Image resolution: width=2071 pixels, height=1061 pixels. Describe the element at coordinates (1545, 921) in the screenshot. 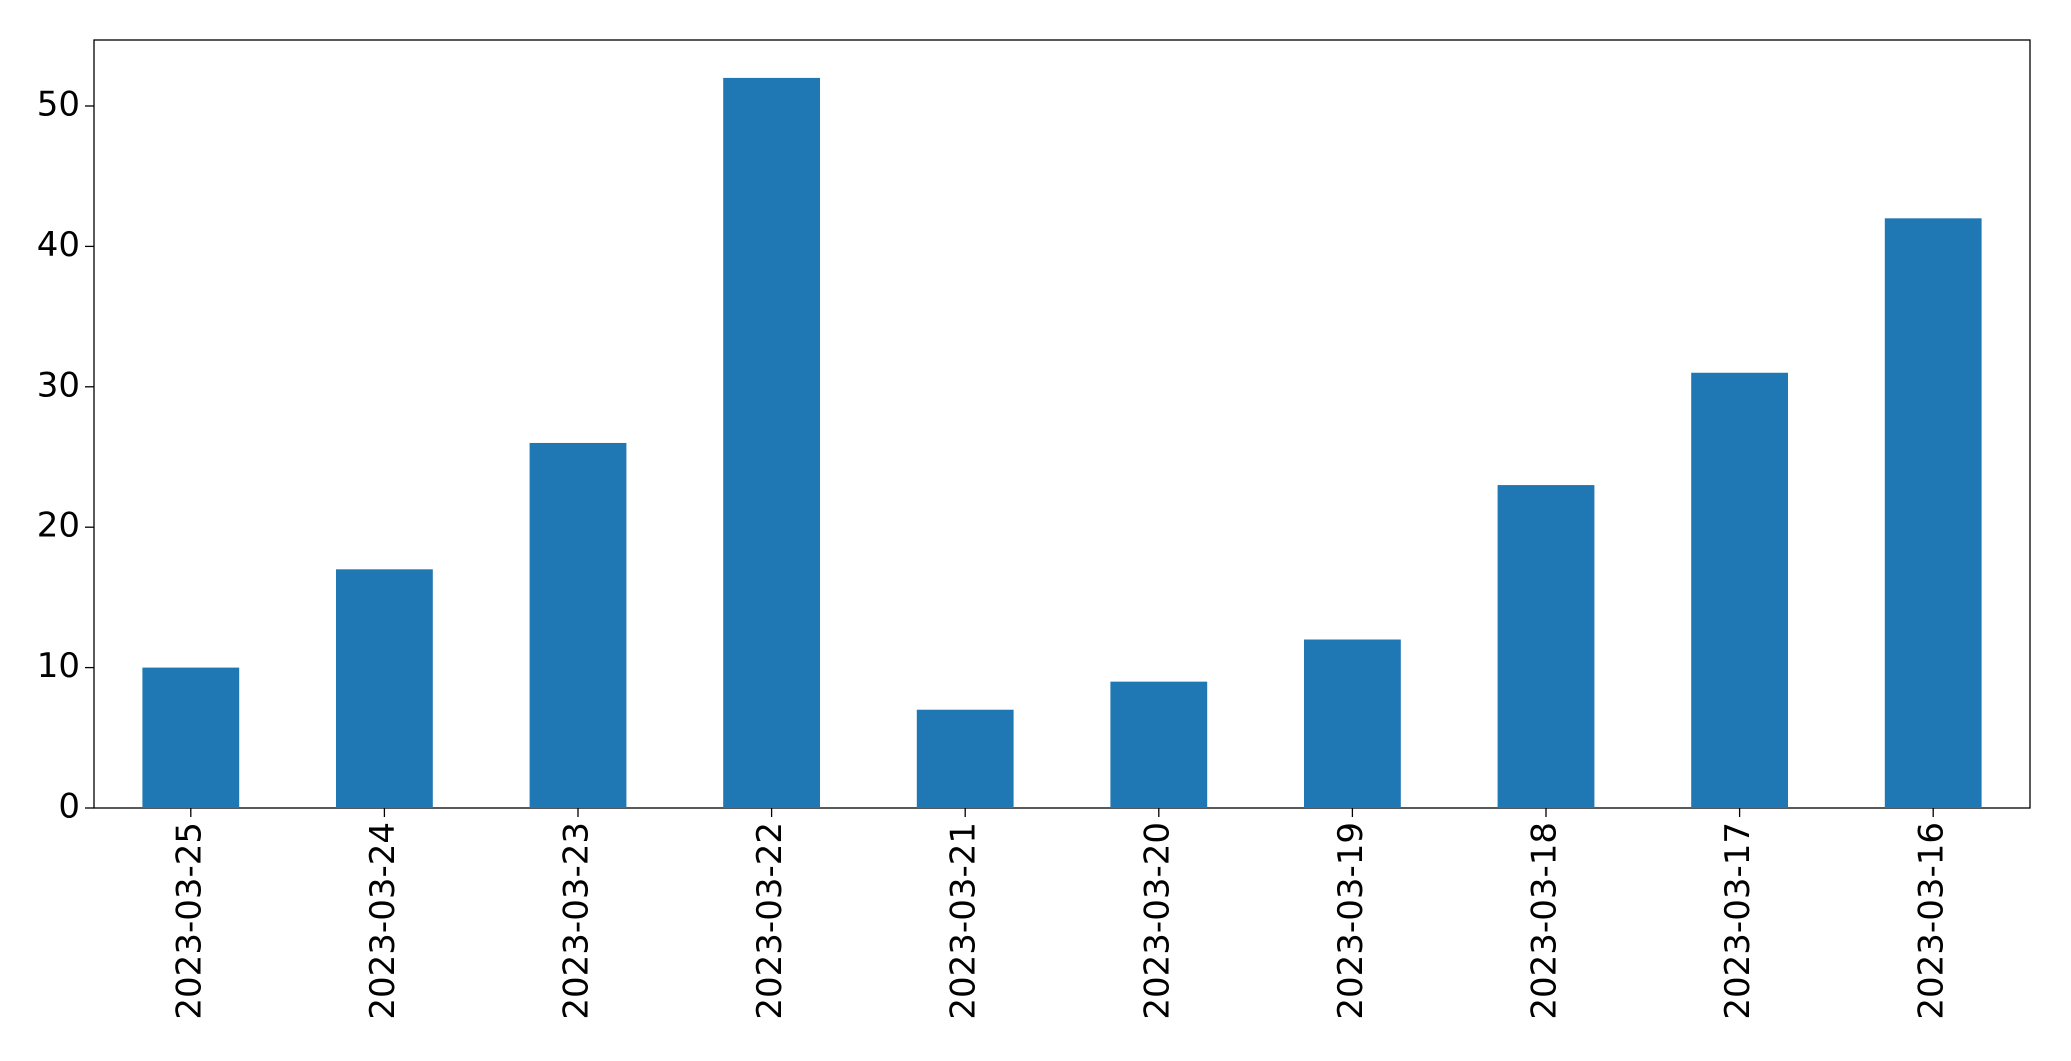

I see `x-tick-label: 2023-03-18` at that location.